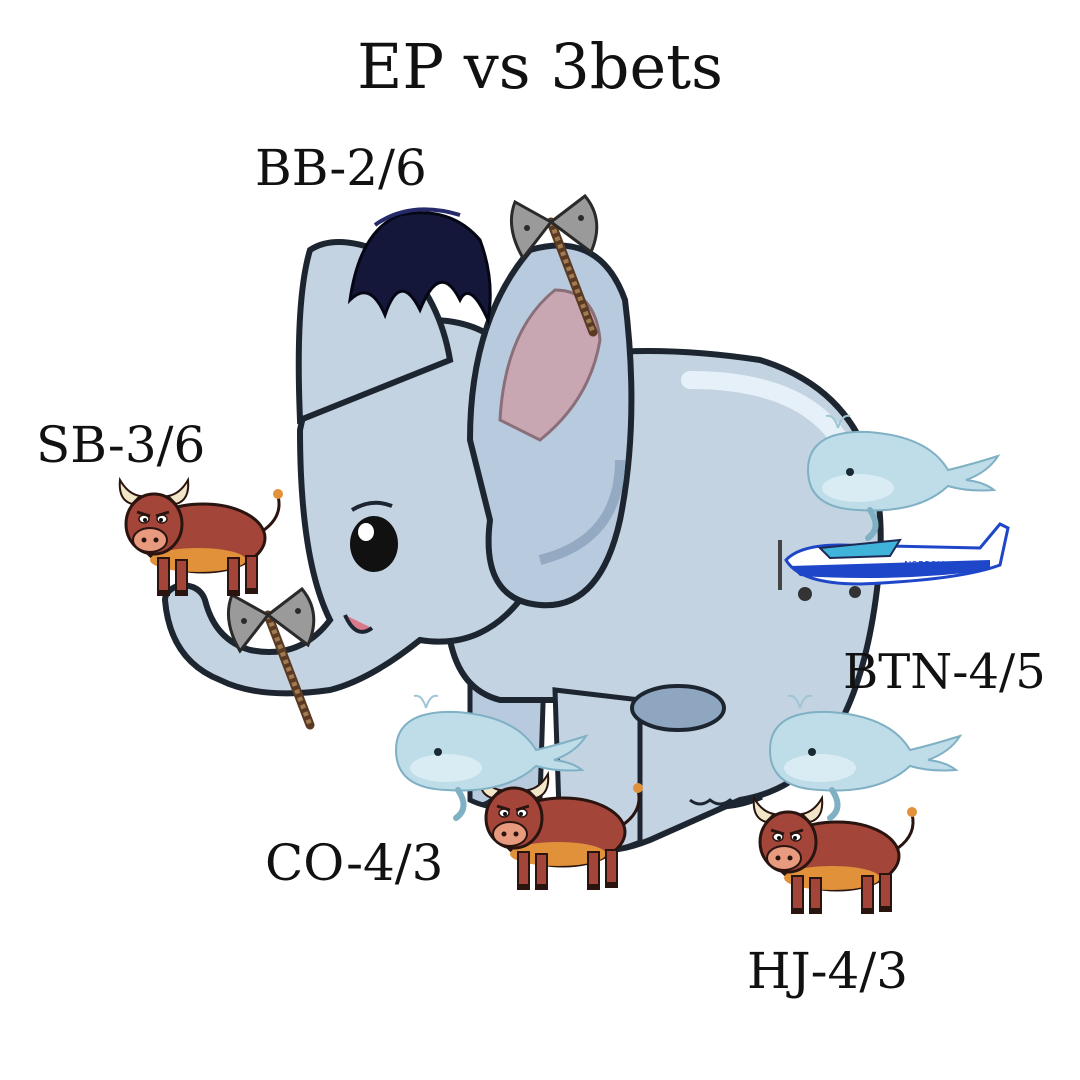  I want to click on position-label-hj: HJ-4/3, so click(828, 971).